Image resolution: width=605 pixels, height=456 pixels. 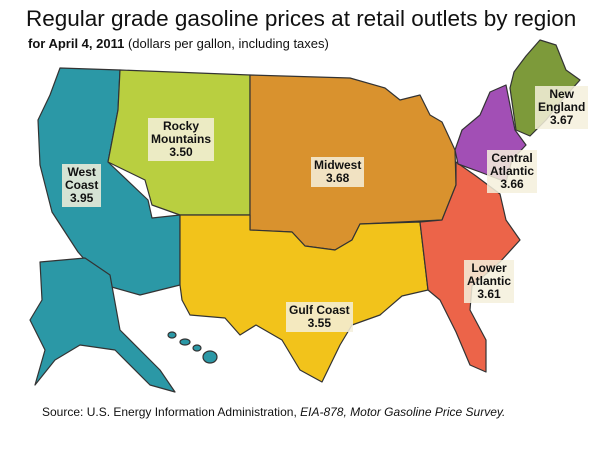 I want to click on label-rocky-mountains: Rocky Mountains 3.50, so click(x=181, y=139).